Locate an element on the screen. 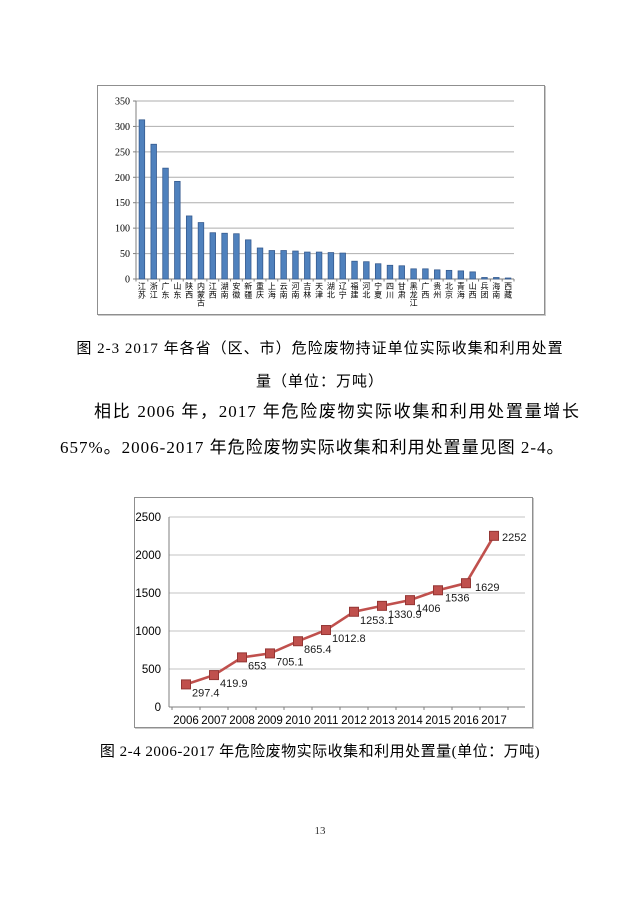  svg-text: 2252 is located at coordinates (514, 538).